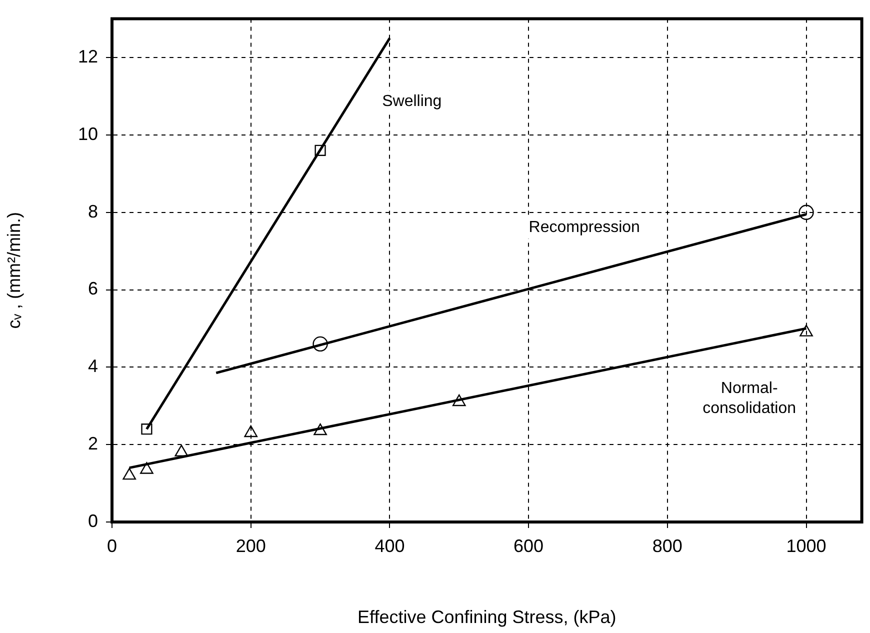 Image resolution: width=870 pixels, height=633 pixels. What do you see at coordinates (251, 546) in the screenshot?
I see `x-tick-label: 200` at bounding box center [251, 546].